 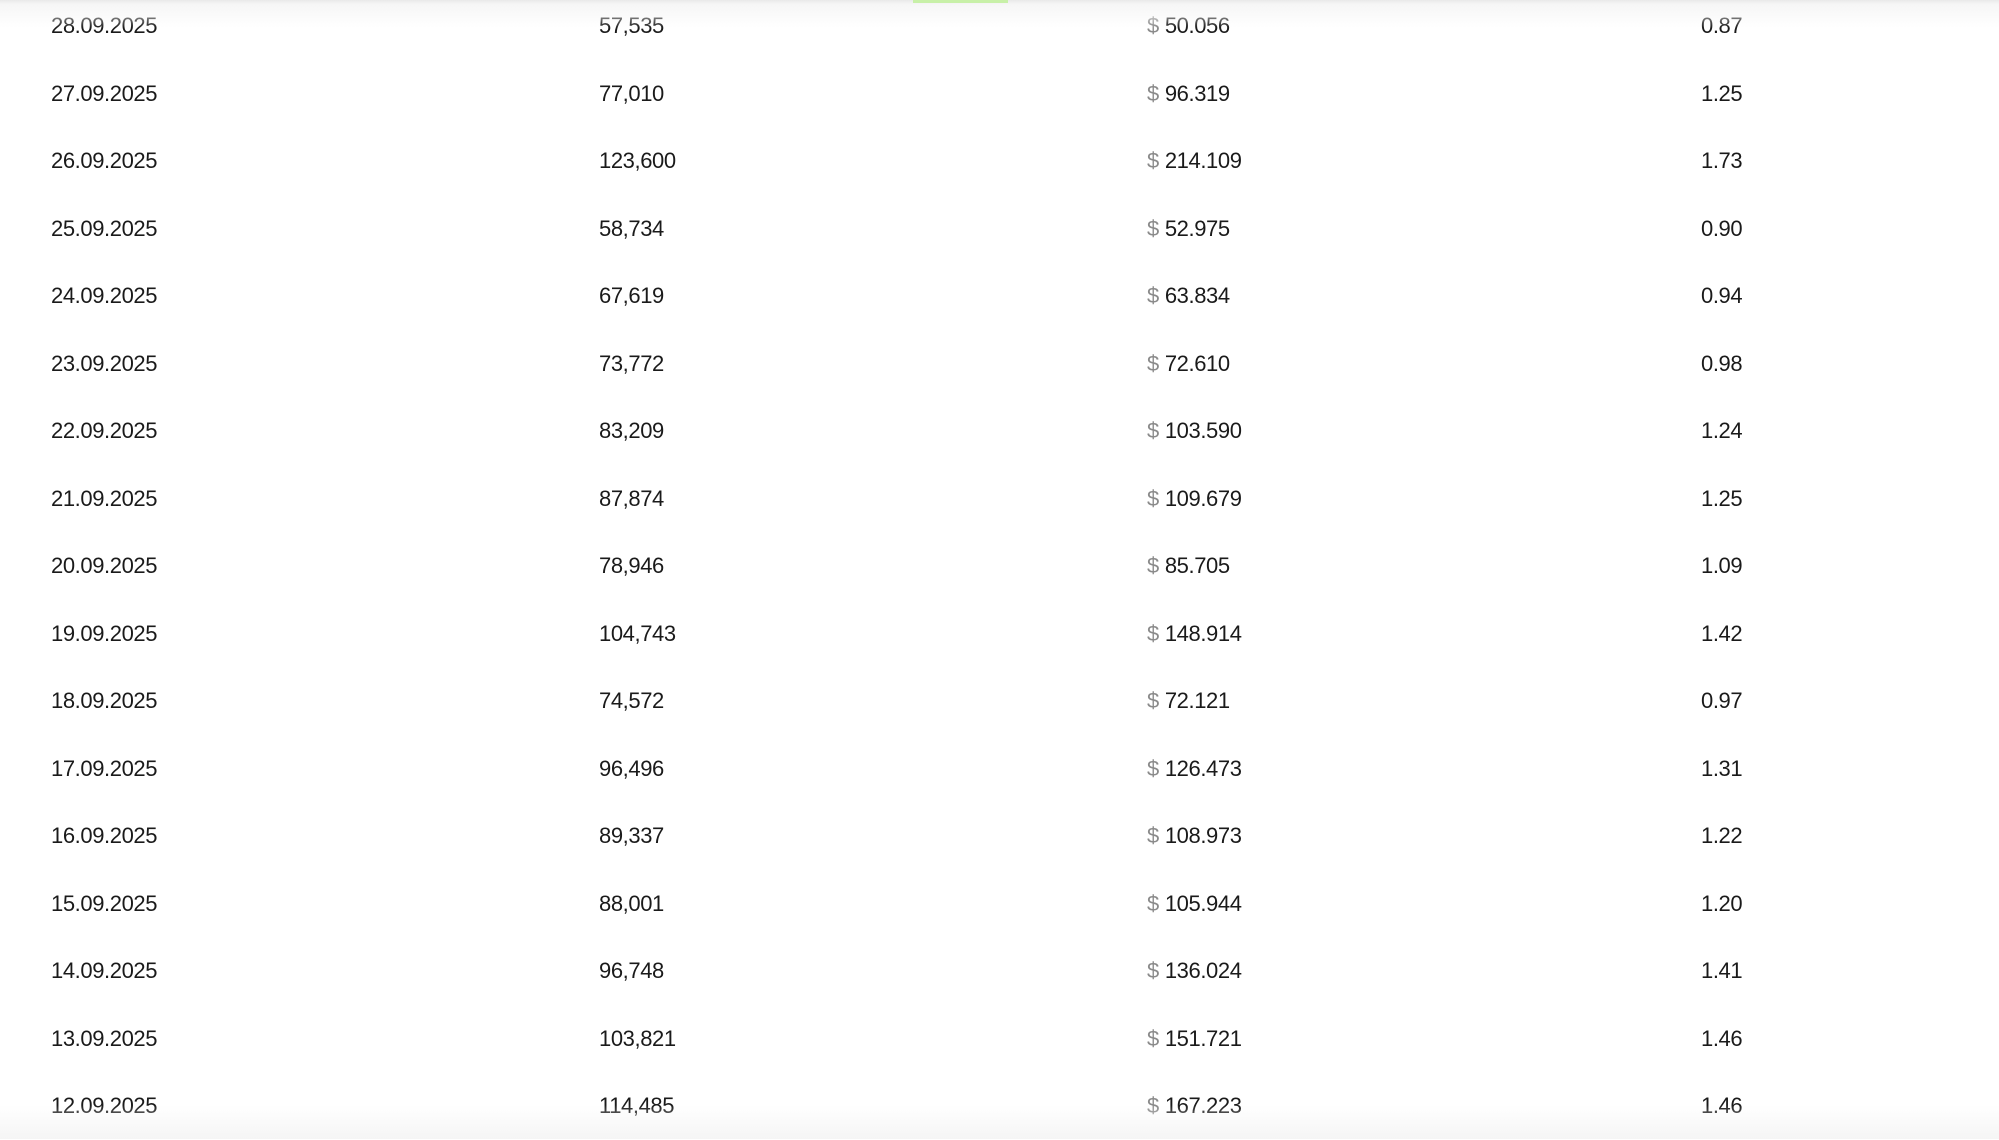 I want to click on count-cell: 67,619, so click(x=631, y=295).